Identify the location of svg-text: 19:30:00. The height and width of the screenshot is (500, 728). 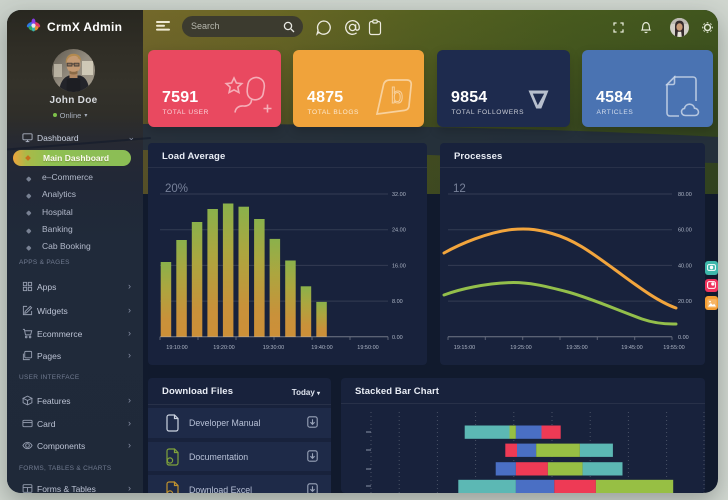
(273, 348).